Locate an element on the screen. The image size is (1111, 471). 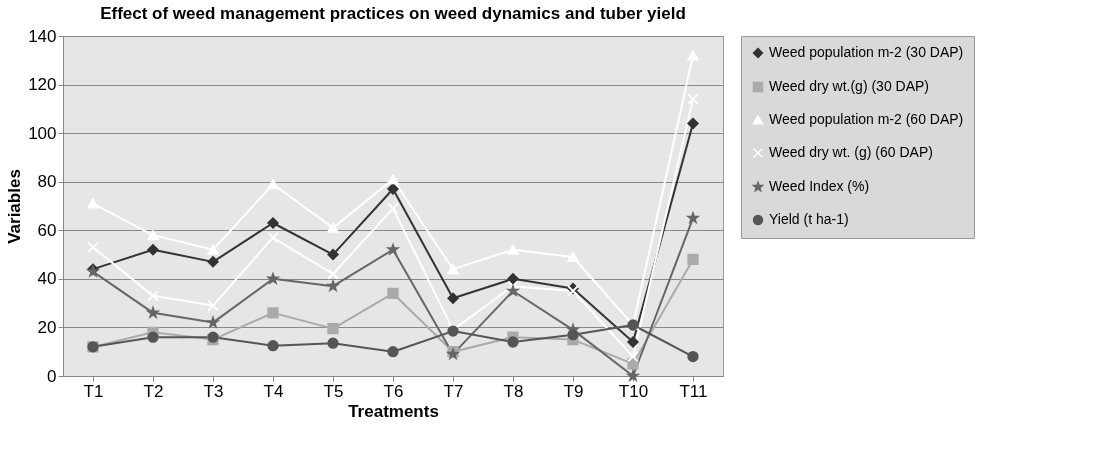
x-tick-label: T11 is located at coordinates (693, 391).